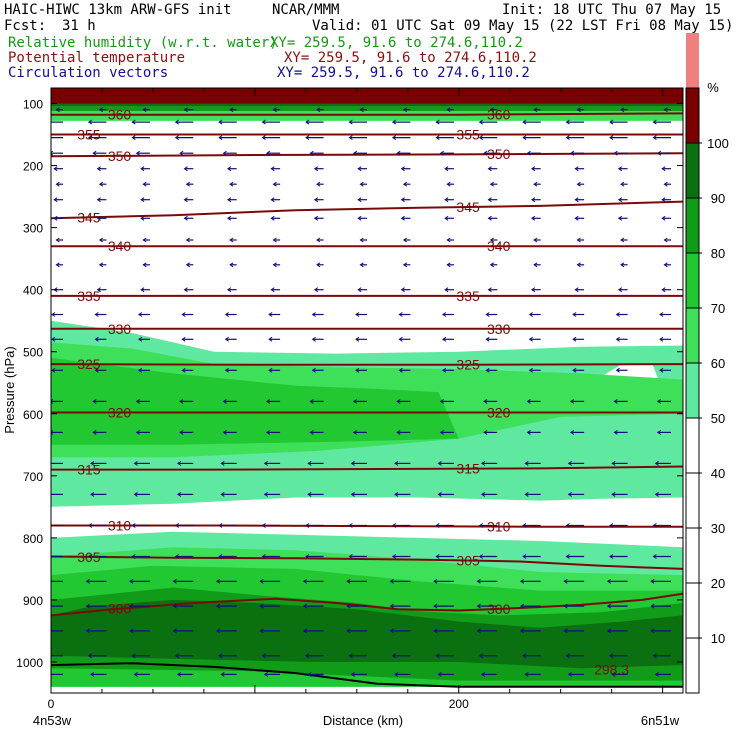 The width and height of the screenshot is (740, 740). Describe the element at coordinates (468, 207) in the screenshot. I see `theta-label: 345` at that location.